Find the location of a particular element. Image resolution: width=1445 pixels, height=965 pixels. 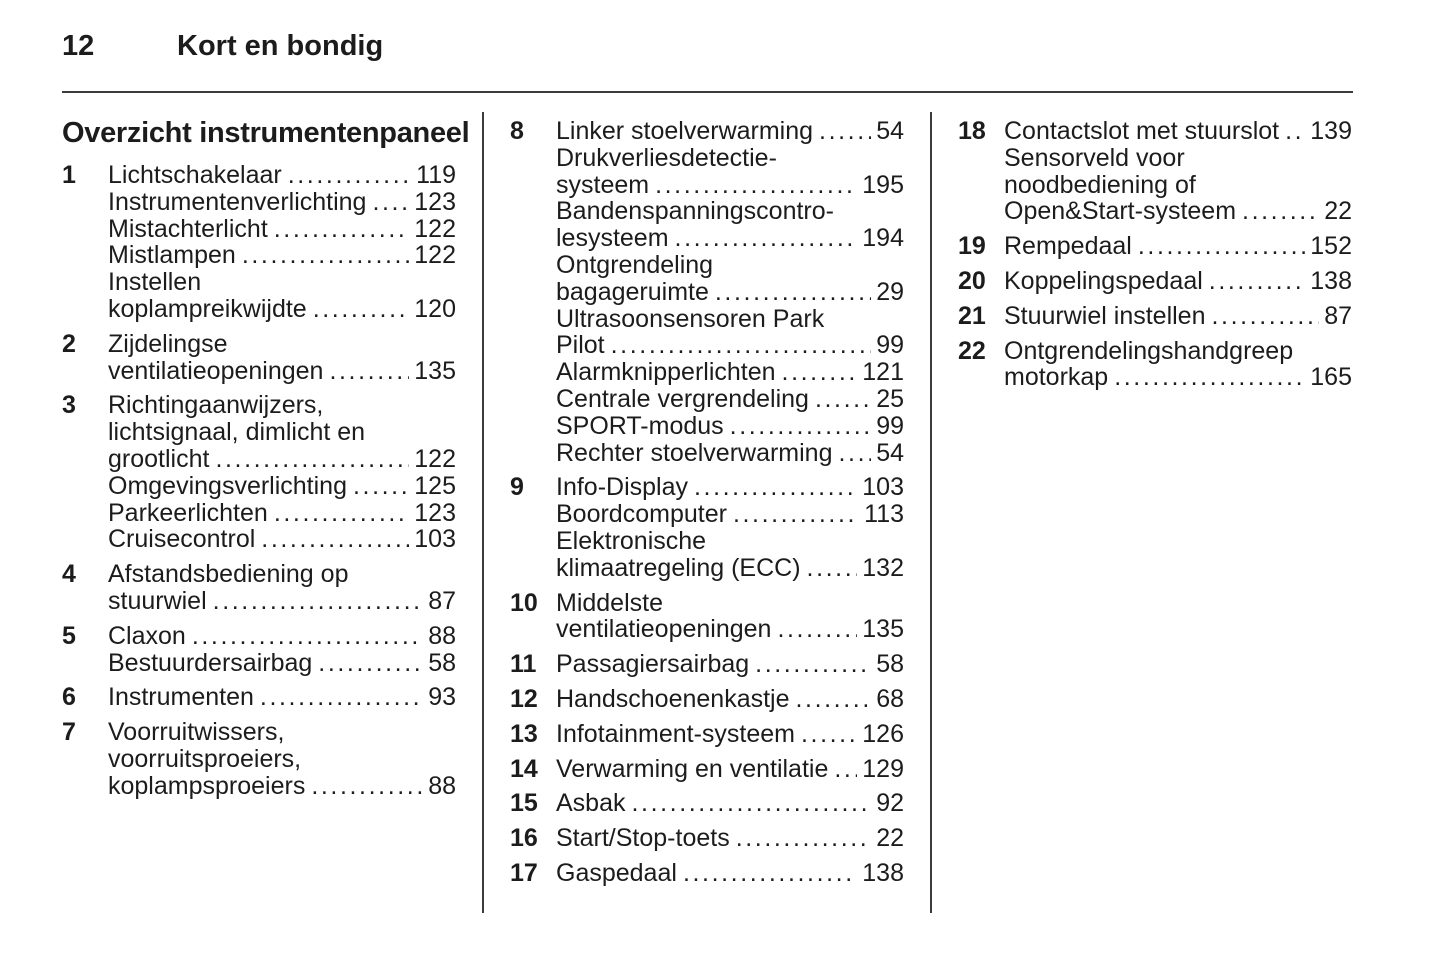

entry-page-number: 135 is located at coordinates (883, 629).